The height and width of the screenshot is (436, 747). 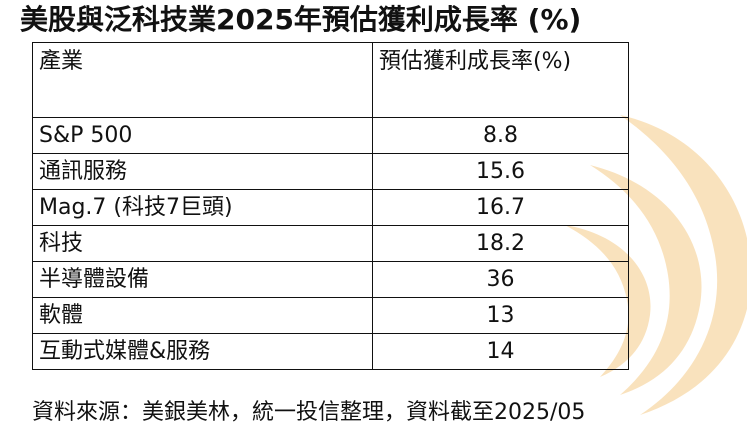 I want to click on table-row: 半導體設備 36, so click(x=330, y=279).